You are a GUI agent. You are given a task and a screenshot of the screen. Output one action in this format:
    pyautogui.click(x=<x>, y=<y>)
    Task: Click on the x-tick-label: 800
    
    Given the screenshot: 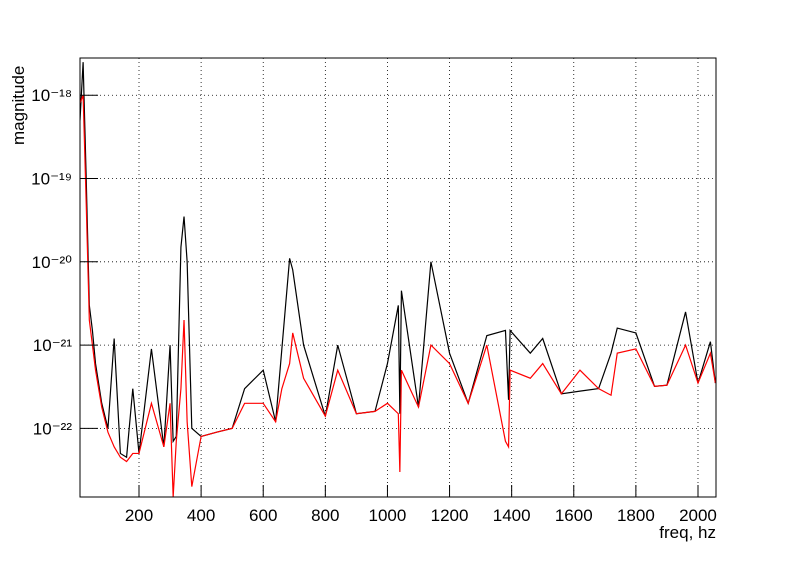 What is the action you would take?
    pyautogui.click(x=325, y=515)
    